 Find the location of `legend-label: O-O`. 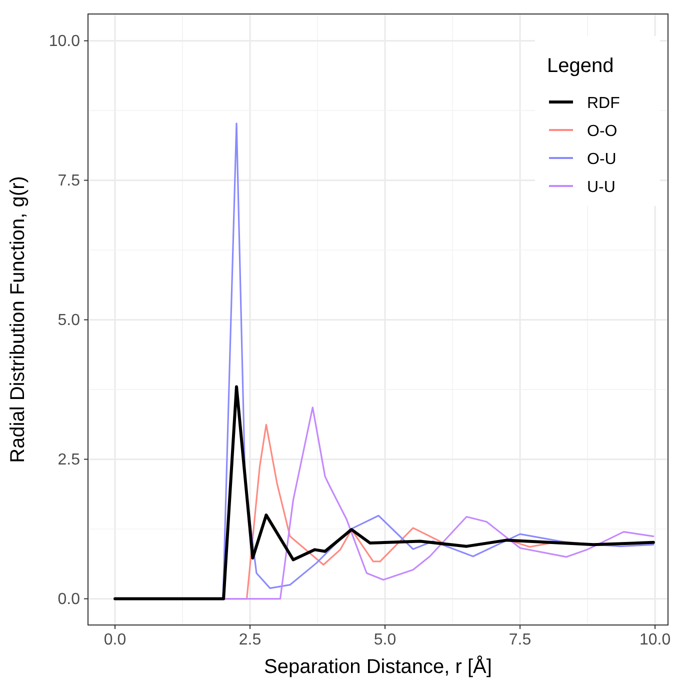

legend-label: O-O is located at coordinates (602, 131).